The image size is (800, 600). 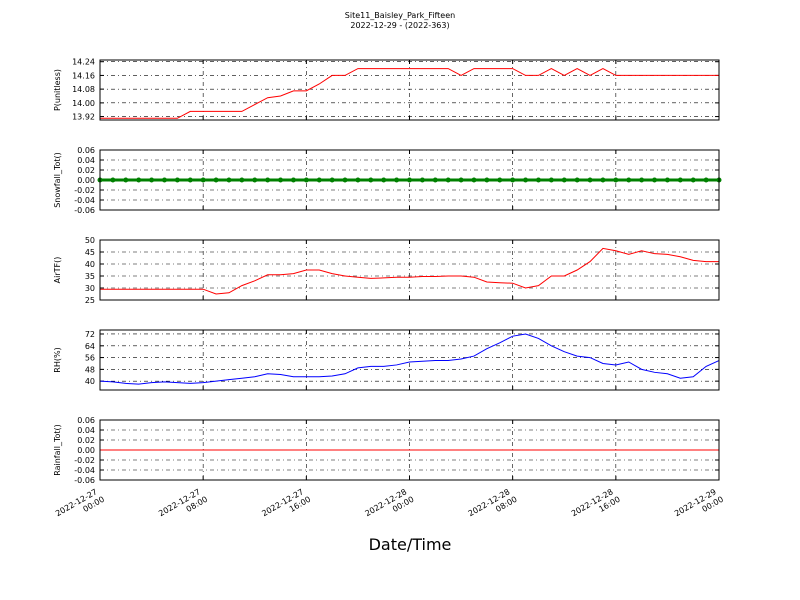 I want to click on y-axis-label: Snowfall_Tot(), so click(x=57, y=180).